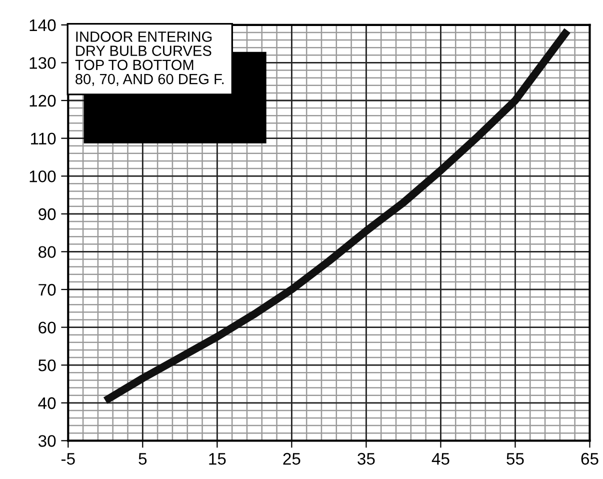  I want to click on x-tick-label: 55, so click(515, 459).